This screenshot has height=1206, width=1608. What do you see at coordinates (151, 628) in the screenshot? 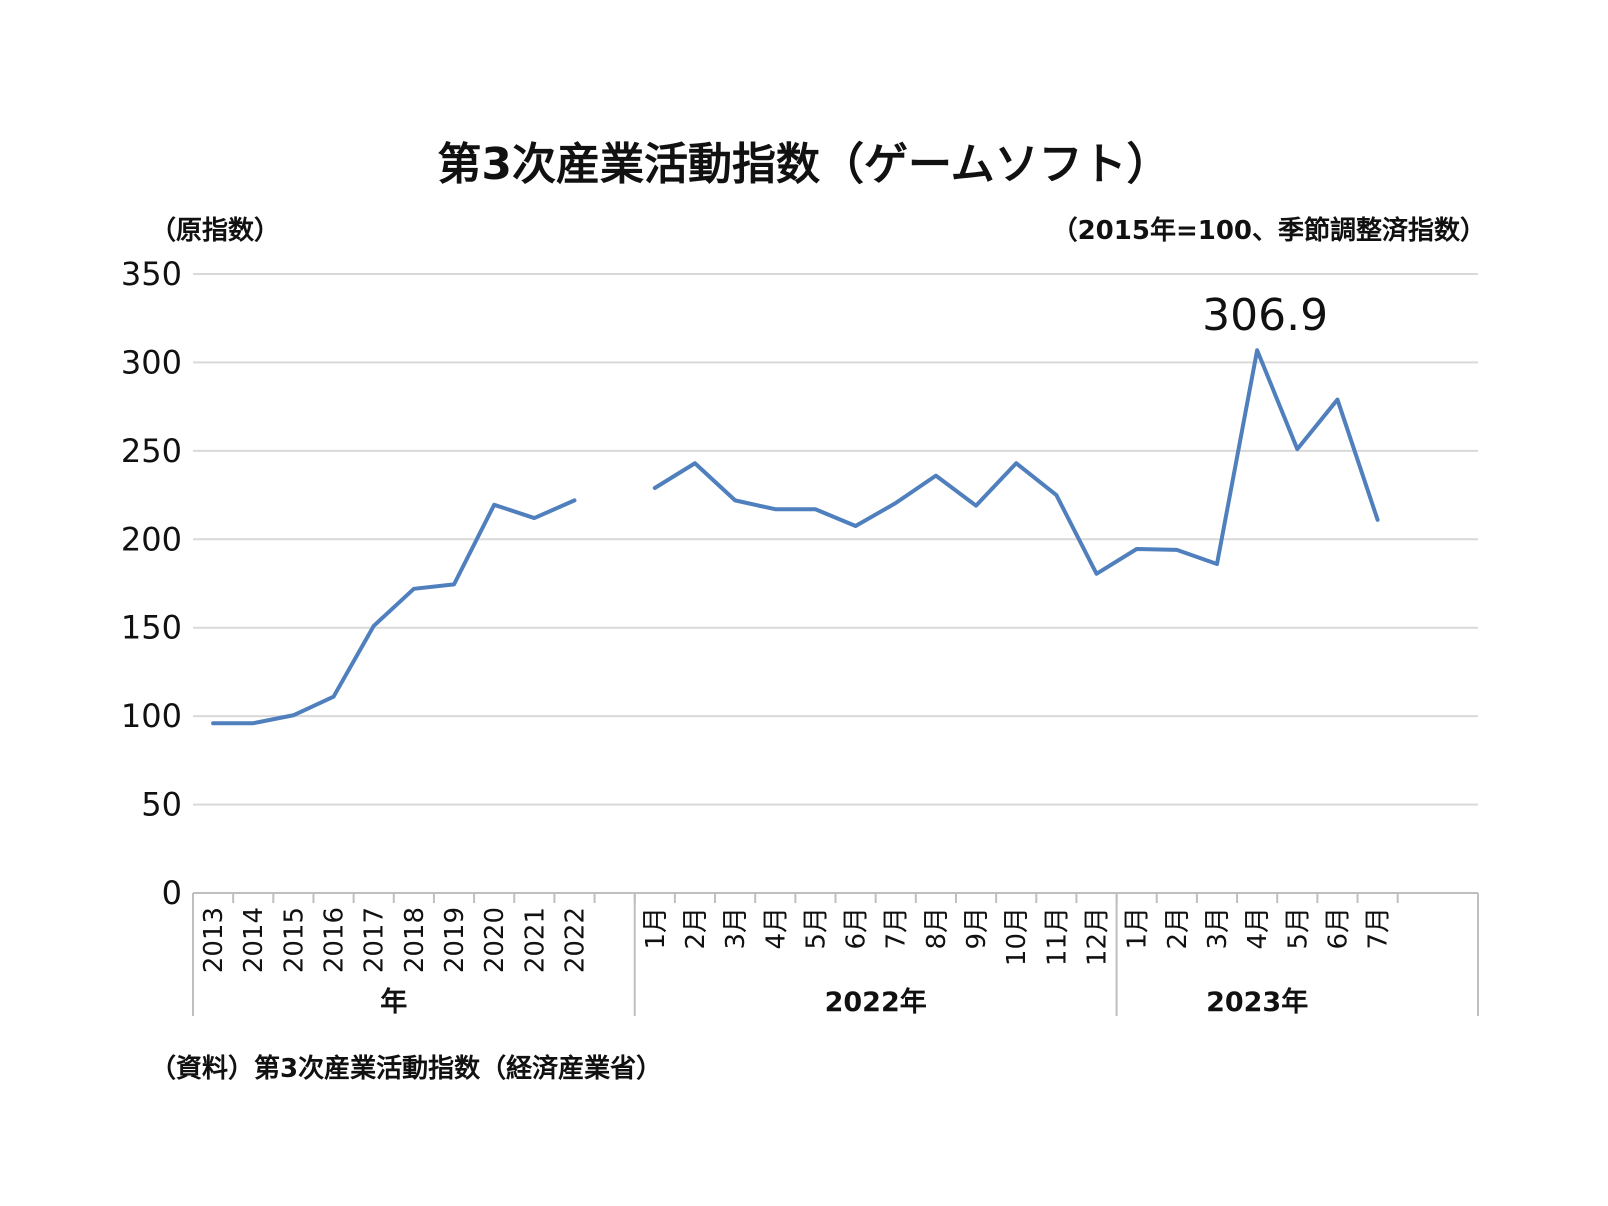
I see `y-tick-label: 150` at bounding box center [151, 628].